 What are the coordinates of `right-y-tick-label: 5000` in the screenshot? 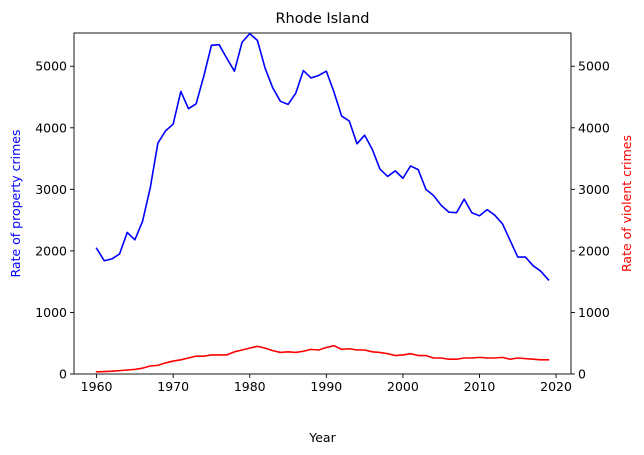 It's located at (594, 66).